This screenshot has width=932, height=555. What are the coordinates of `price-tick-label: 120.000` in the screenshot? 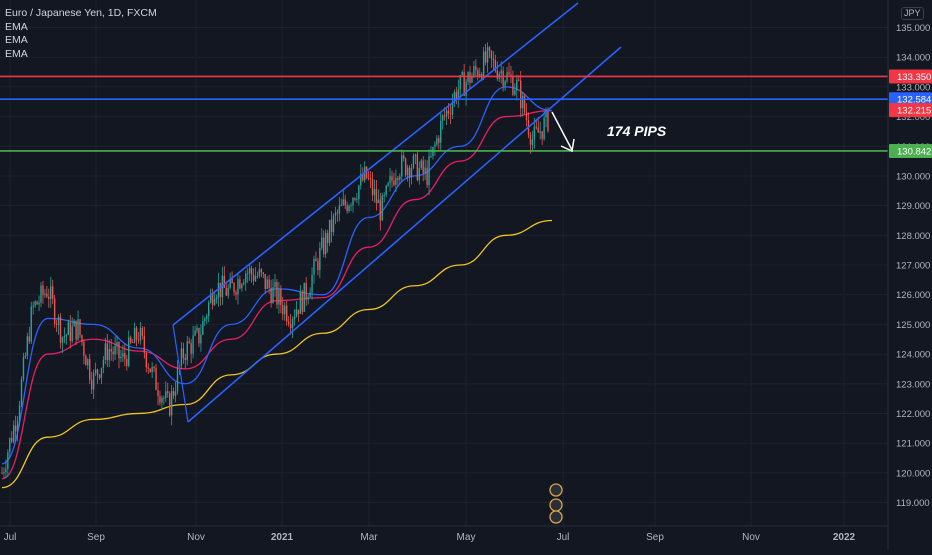 It's located at (913, 473).